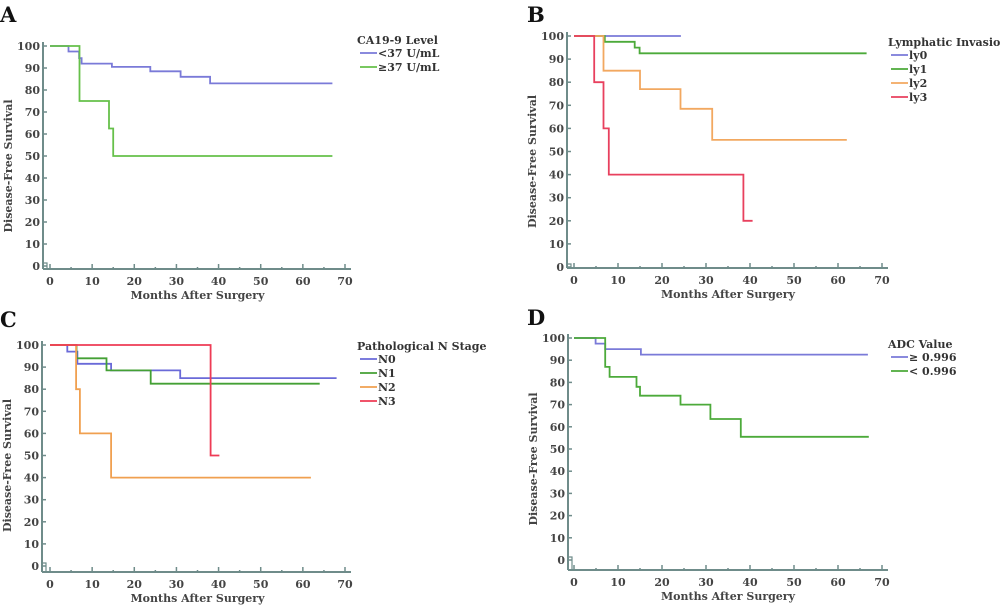  I want to click on legend: CA19-9 Level<37 U/mL≥37 U/mL, so click(398, 54).